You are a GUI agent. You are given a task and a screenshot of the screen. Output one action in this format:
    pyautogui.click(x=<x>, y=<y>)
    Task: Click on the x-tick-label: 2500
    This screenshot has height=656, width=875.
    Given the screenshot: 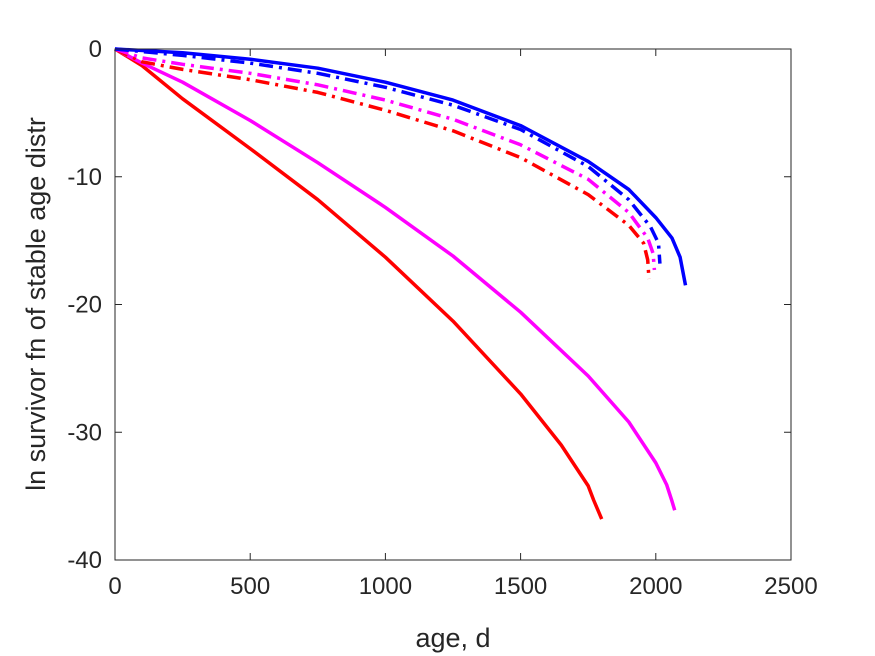 What is the action you would take?
    pyautogui.click(x=790, y=586)
    